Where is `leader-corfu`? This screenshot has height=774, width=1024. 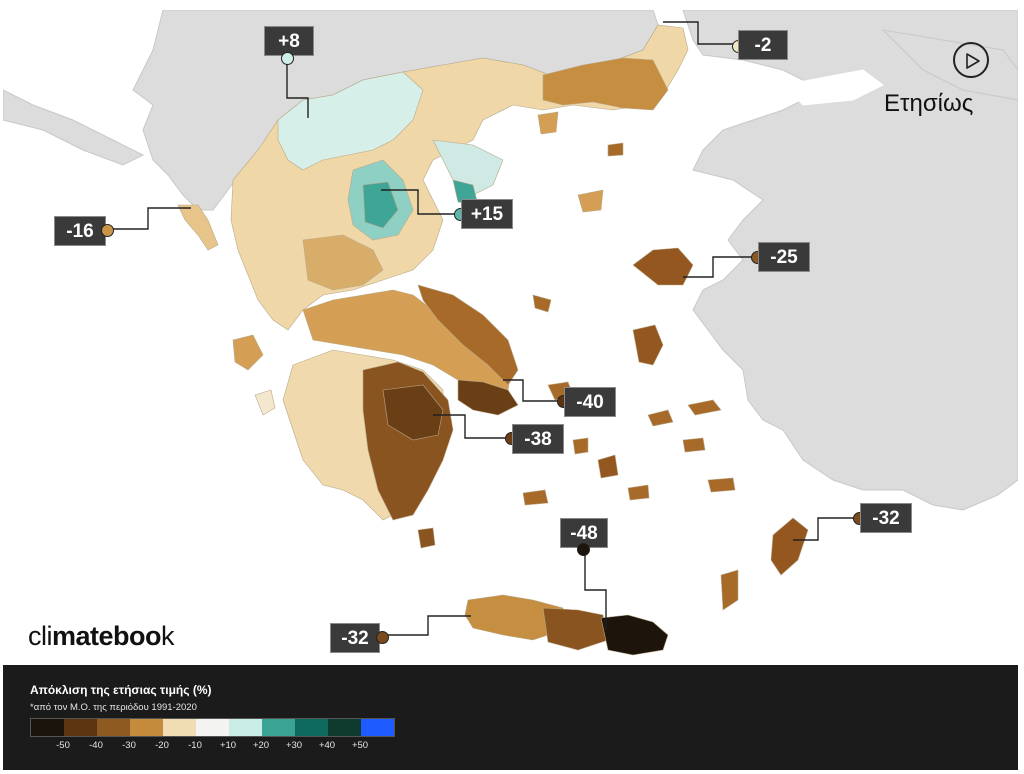 leader-corfu is located at coordinates (149, 218).